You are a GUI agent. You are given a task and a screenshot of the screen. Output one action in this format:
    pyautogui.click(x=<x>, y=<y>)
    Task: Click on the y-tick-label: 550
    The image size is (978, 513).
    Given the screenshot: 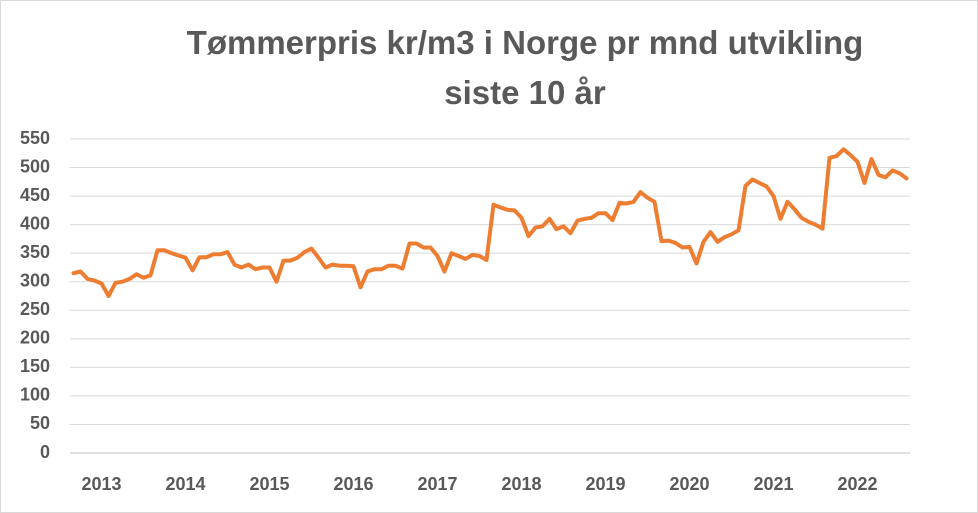 What is the action you would take?
    pyautogui.click(x=35, y=138)
    